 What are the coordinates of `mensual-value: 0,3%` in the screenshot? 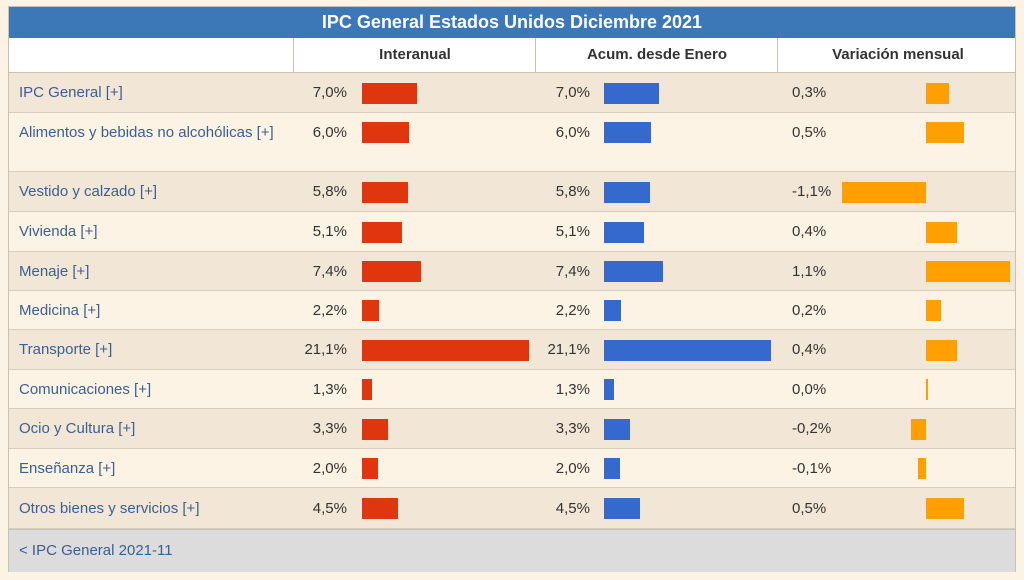 It's located at (809, 92).